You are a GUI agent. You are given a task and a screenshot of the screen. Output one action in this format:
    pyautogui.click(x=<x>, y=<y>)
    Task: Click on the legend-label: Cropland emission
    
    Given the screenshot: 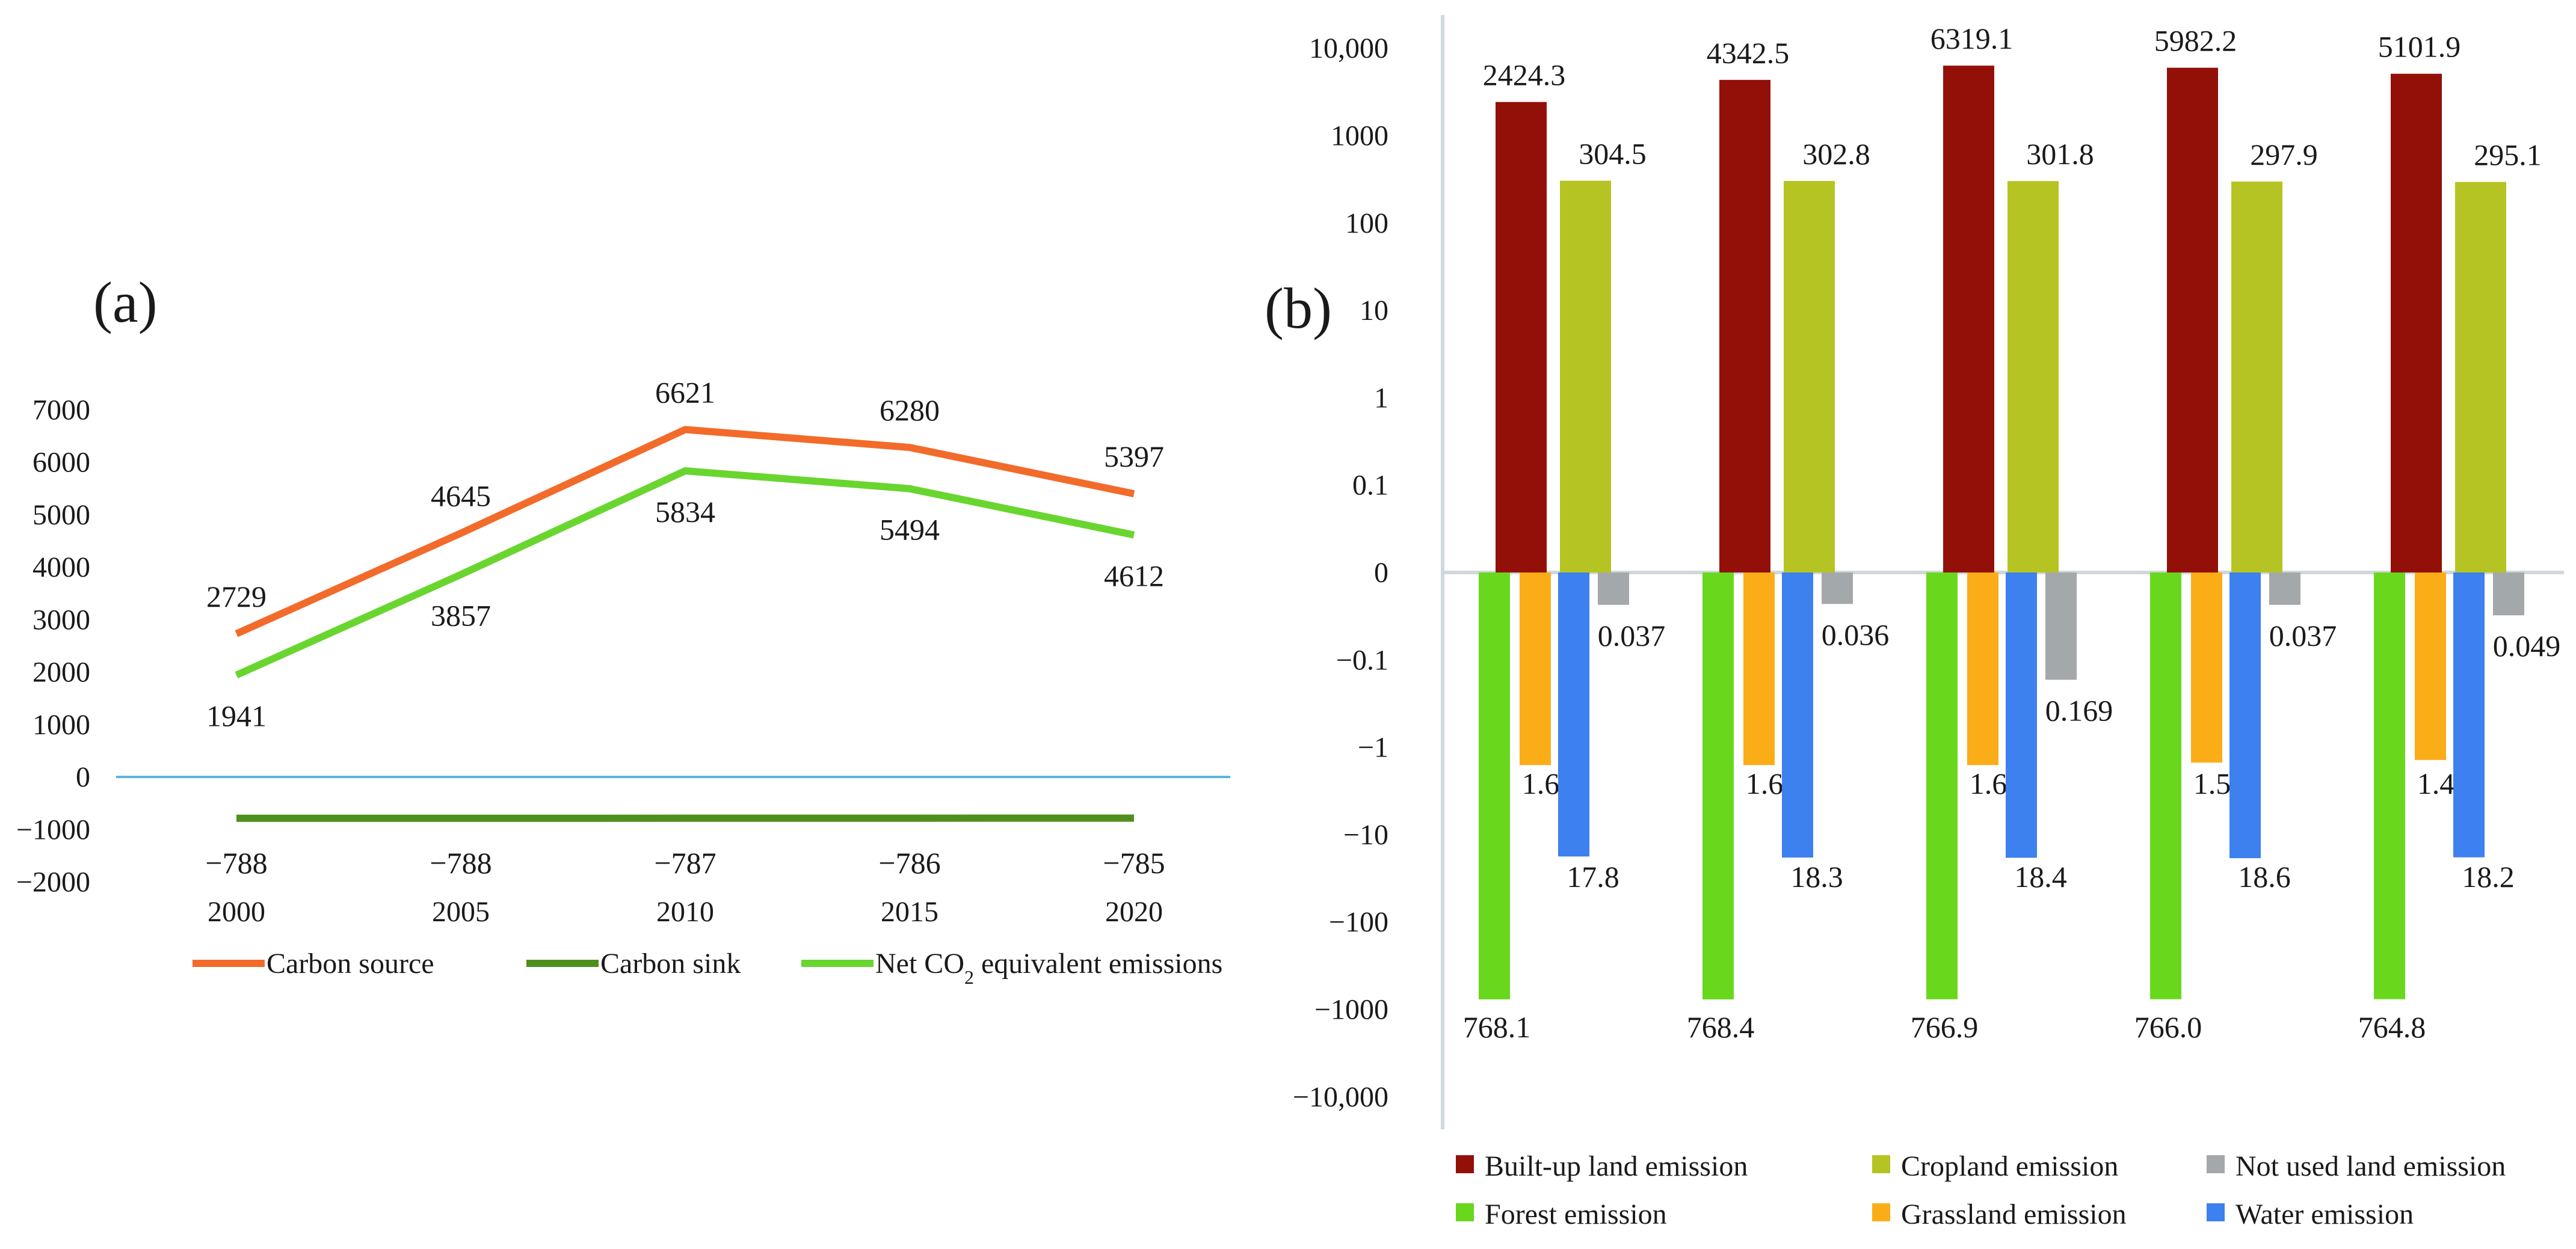 What is the action you would take?
    pyautogui.click(x=2009, y=1166)
    